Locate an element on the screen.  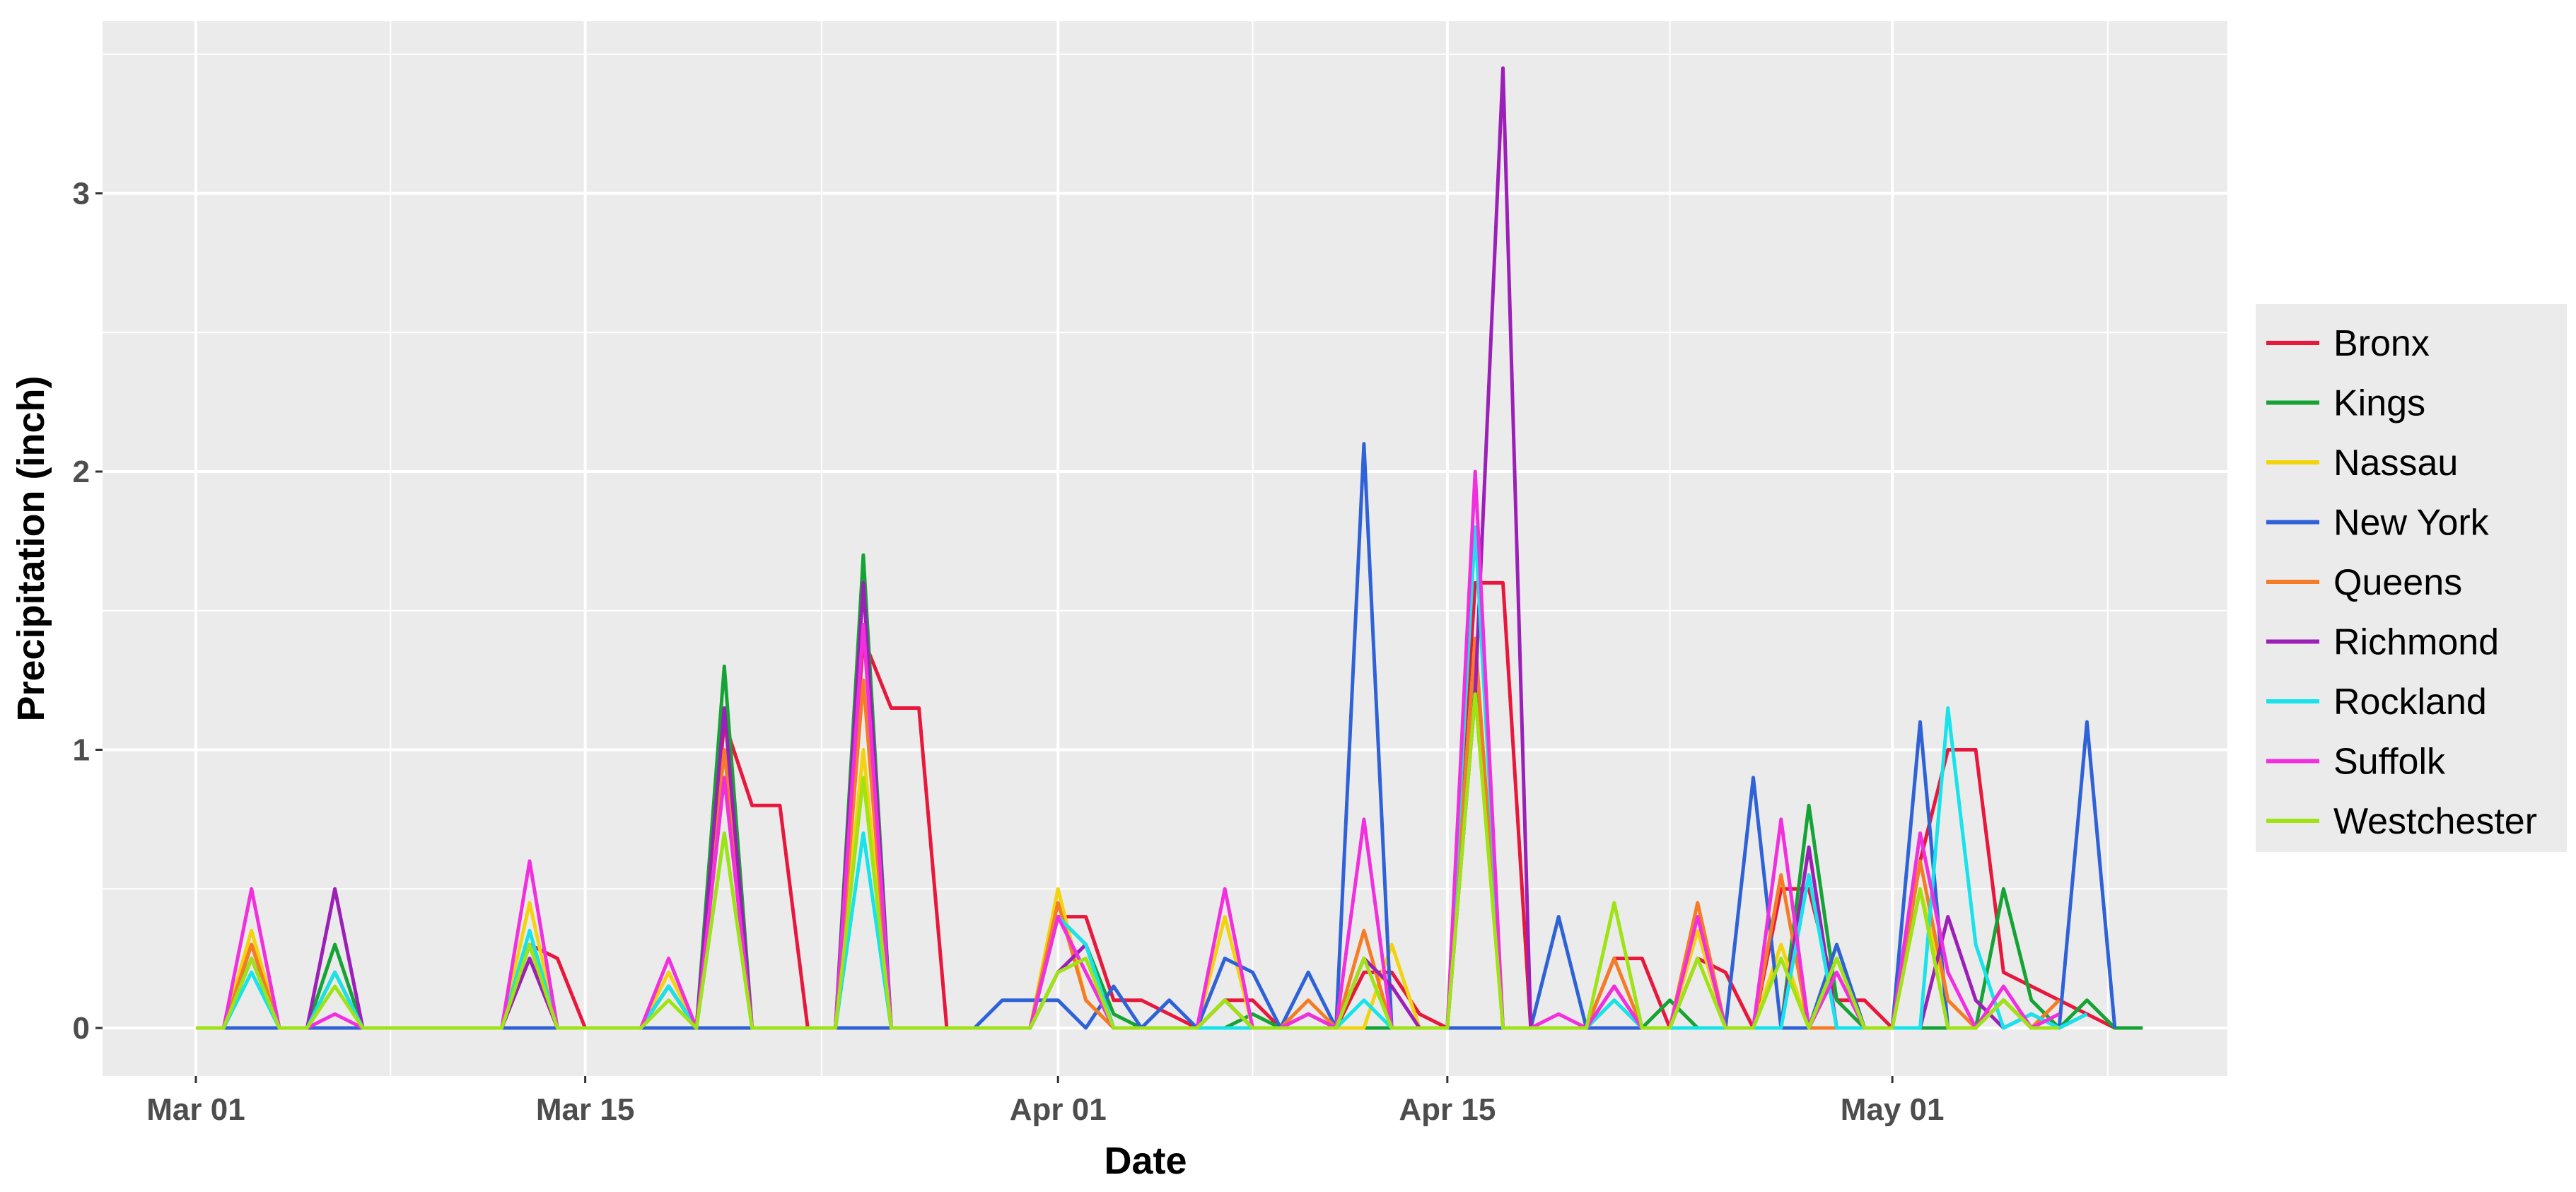
x-tick-label: Mar 01 is located at coordinates (195, 1109).